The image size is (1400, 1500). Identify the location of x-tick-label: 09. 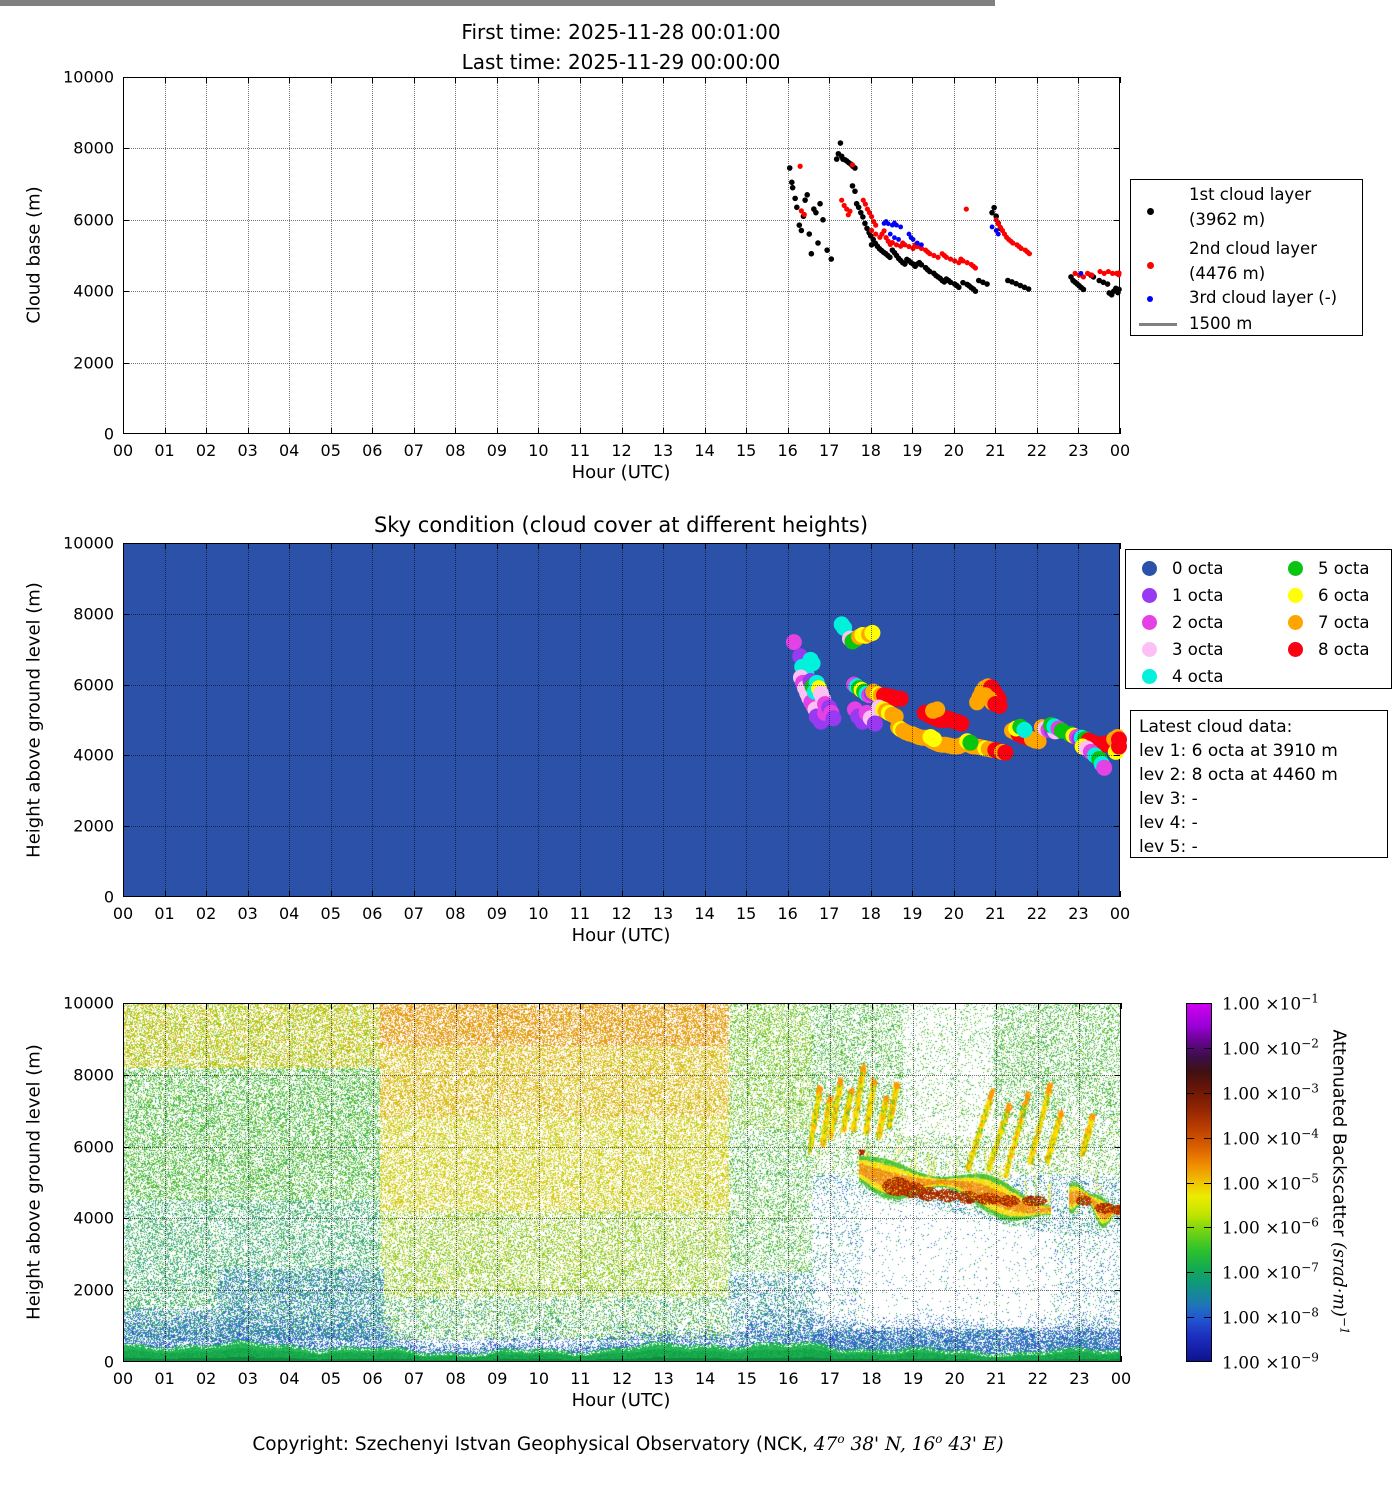
(497, 1378).